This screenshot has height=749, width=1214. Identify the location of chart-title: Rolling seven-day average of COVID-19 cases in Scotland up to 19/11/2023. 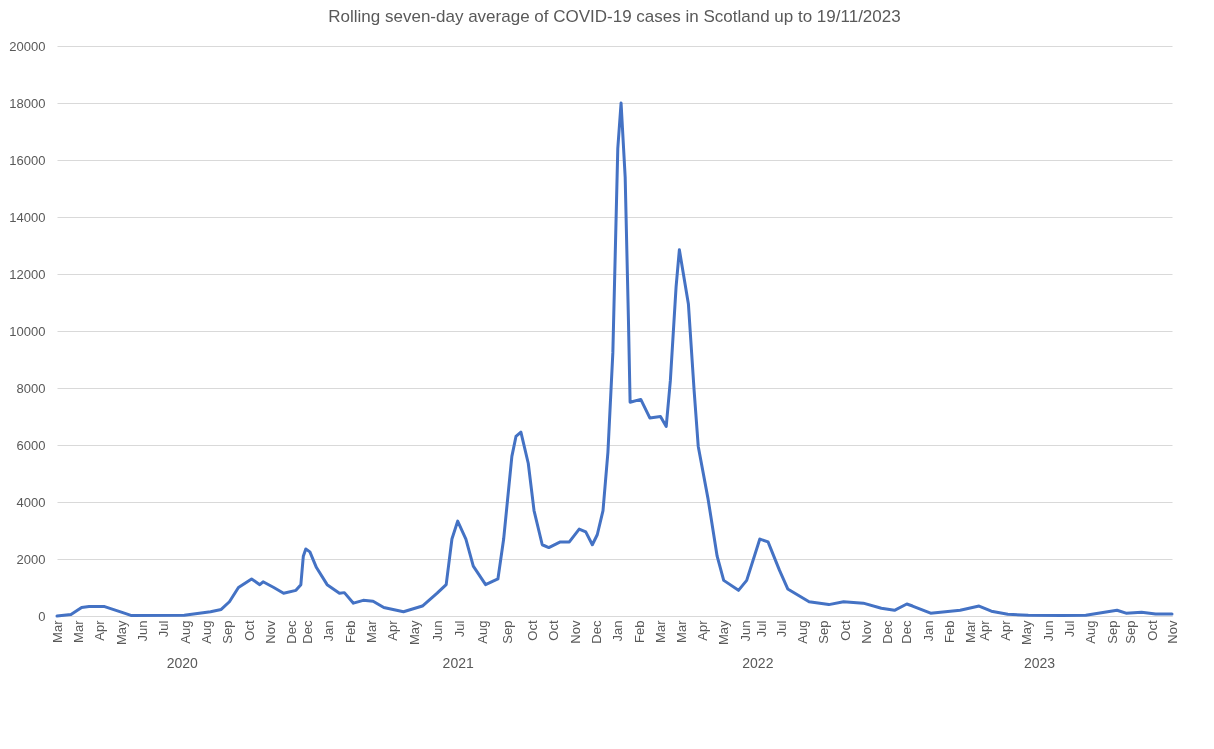
(614, 16).